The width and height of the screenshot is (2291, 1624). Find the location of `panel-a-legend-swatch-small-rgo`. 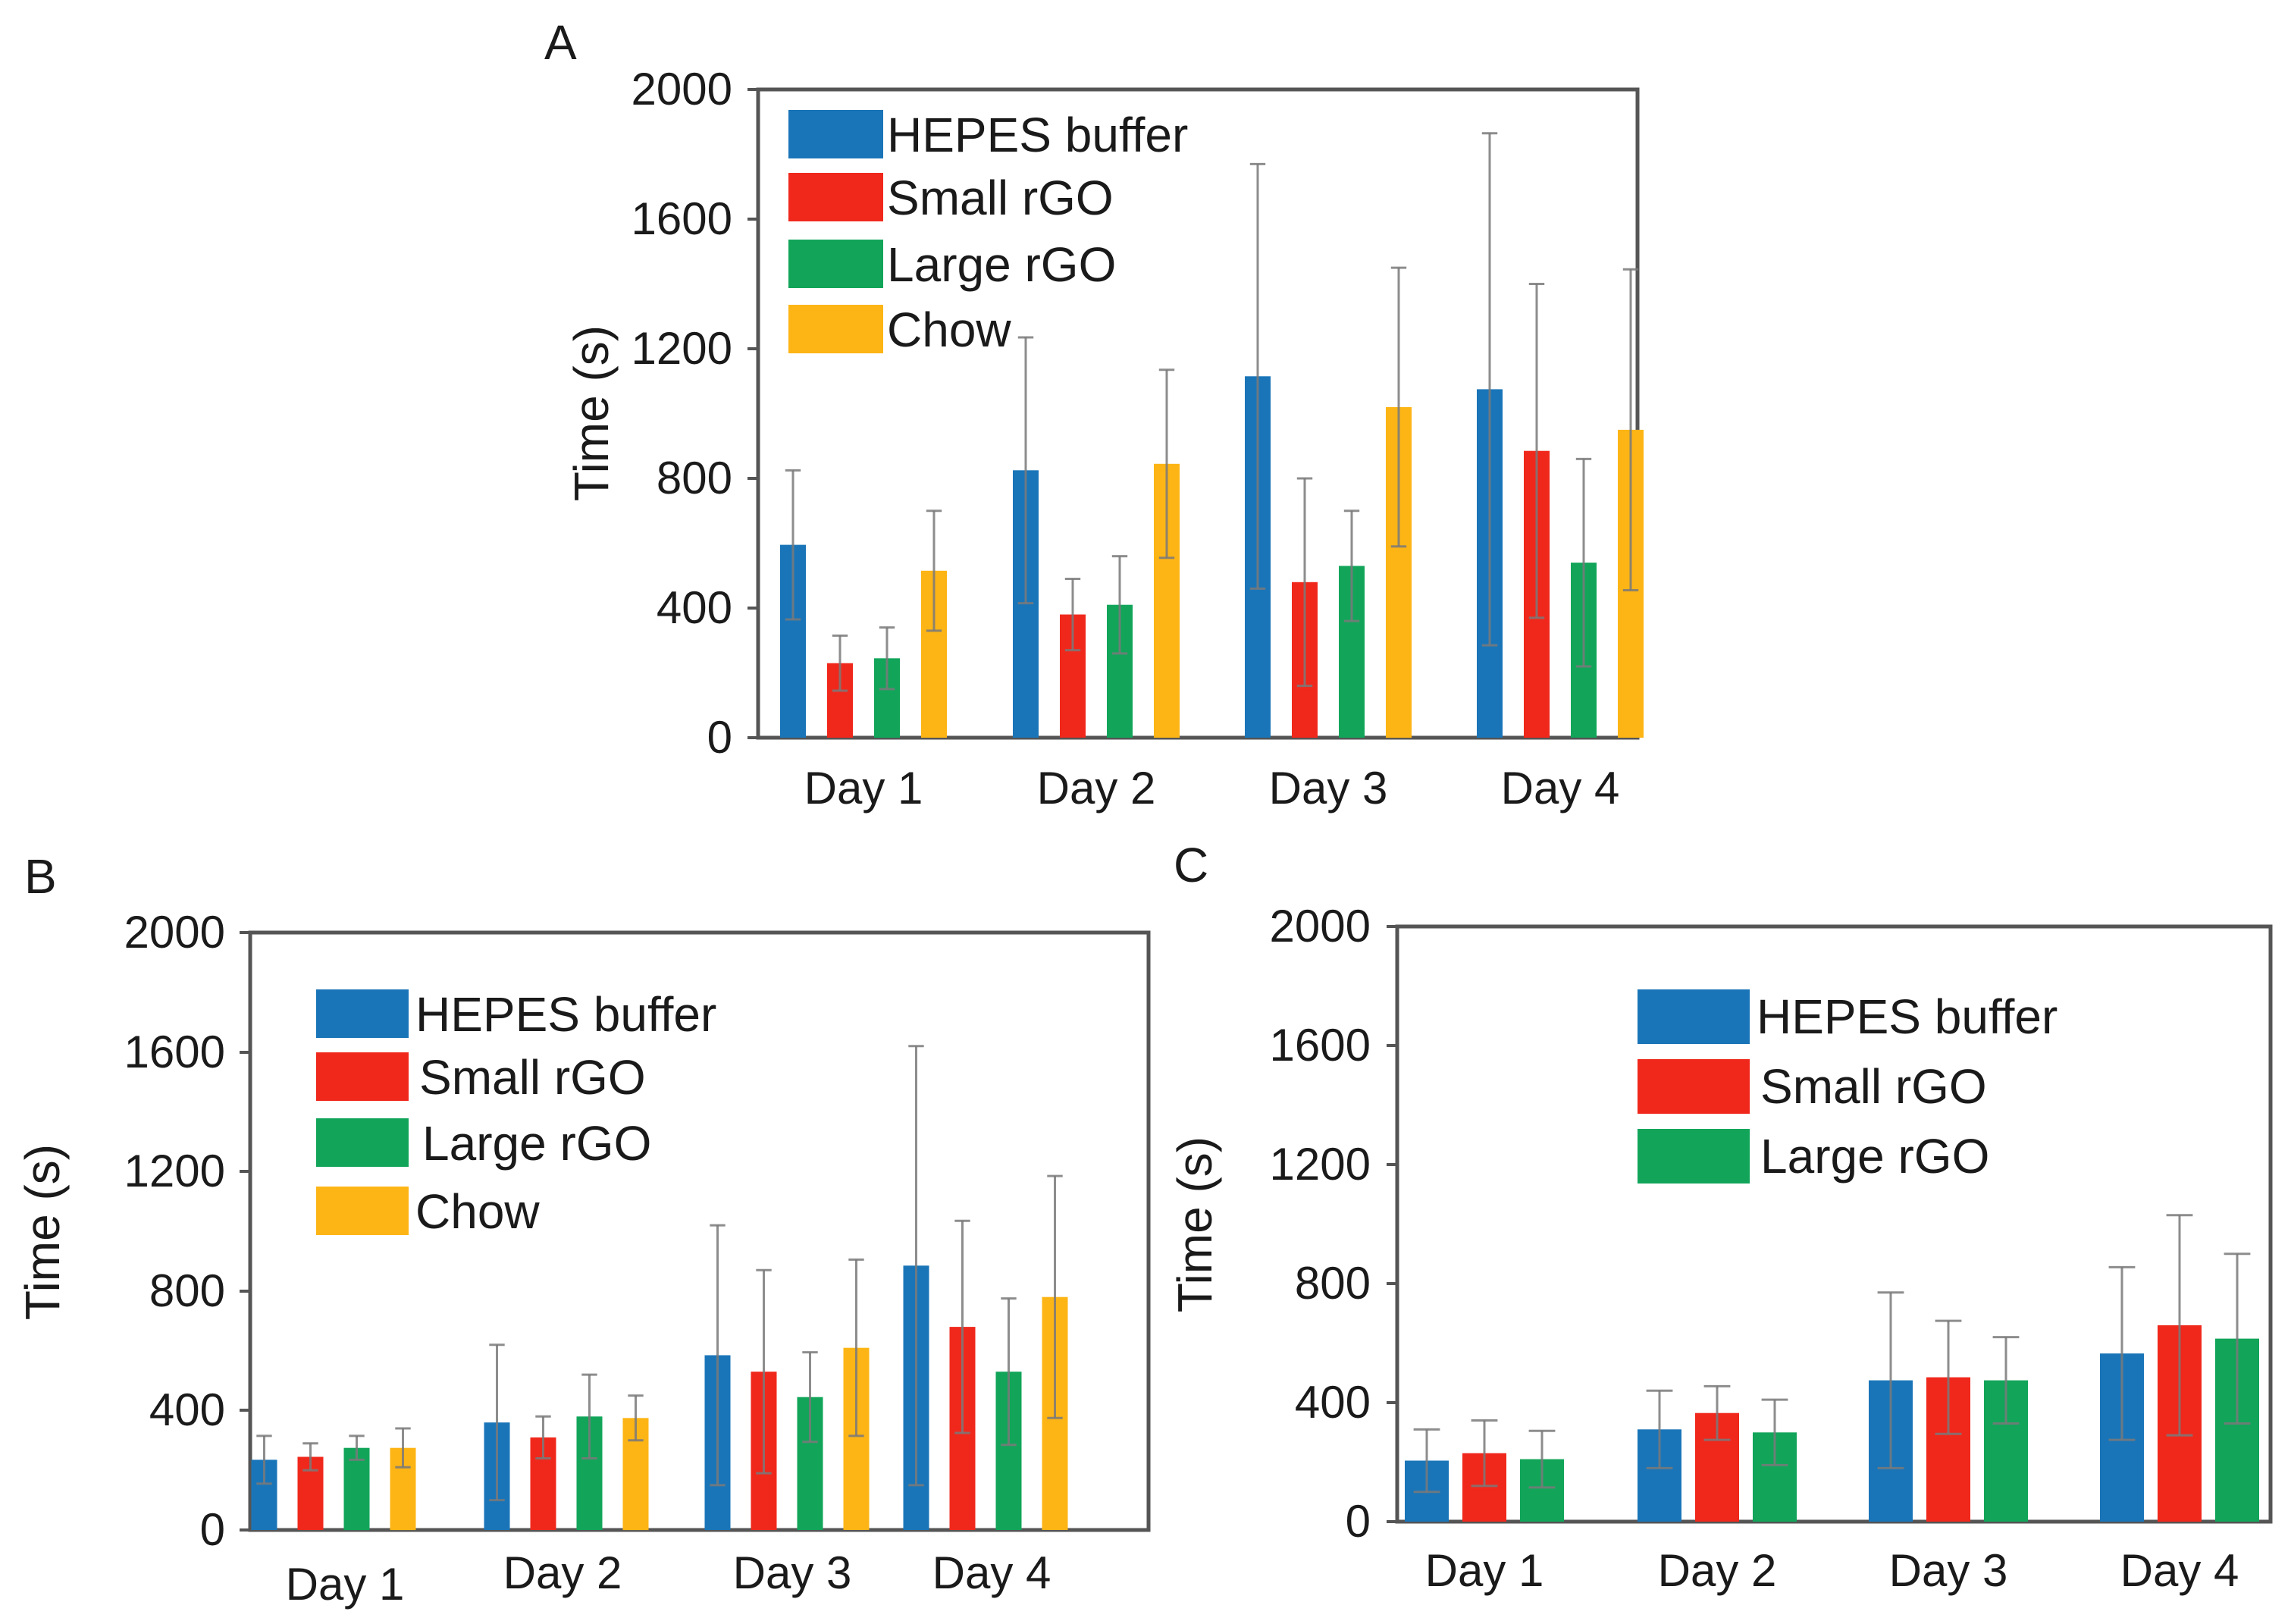

panel-a-legend-swatch-small-rgo is located at coordinates (835, 197).